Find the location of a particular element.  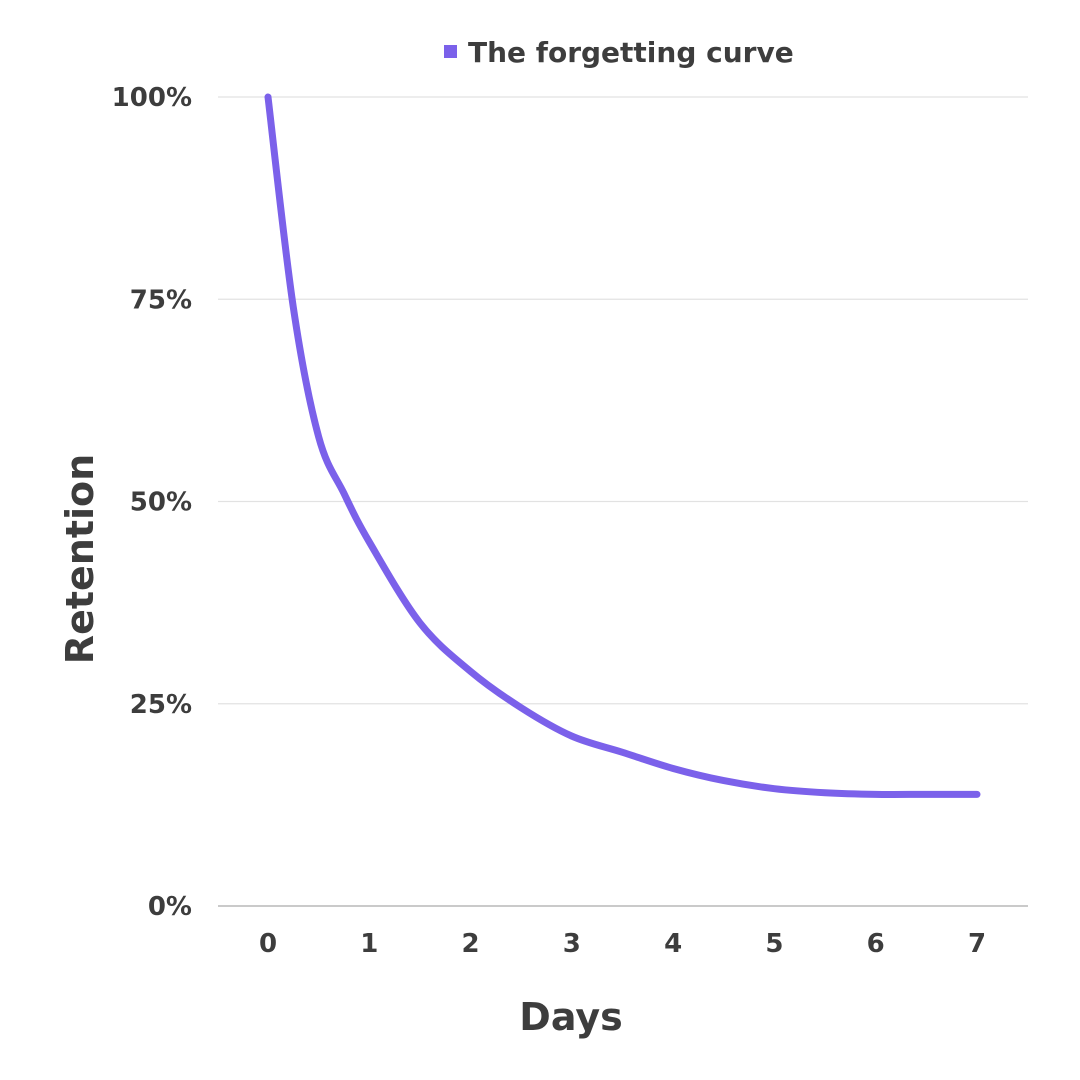

legend-swatch-icon is located at coordinates (450, 51).